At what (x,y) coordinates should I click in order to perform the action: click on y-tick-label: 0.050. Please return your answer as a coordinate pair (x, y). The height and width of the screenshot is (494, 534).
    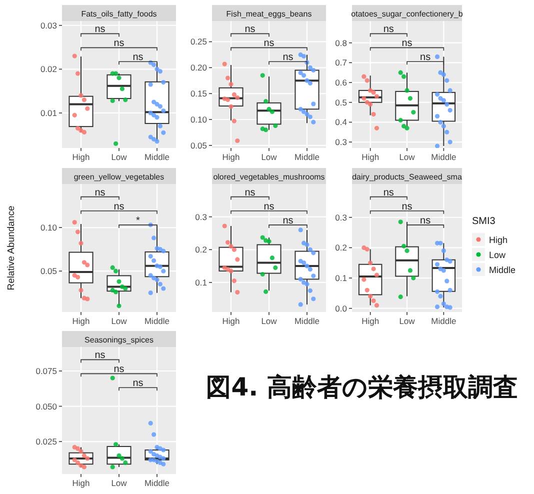
    Looking at the image, I should click on (47, 406).